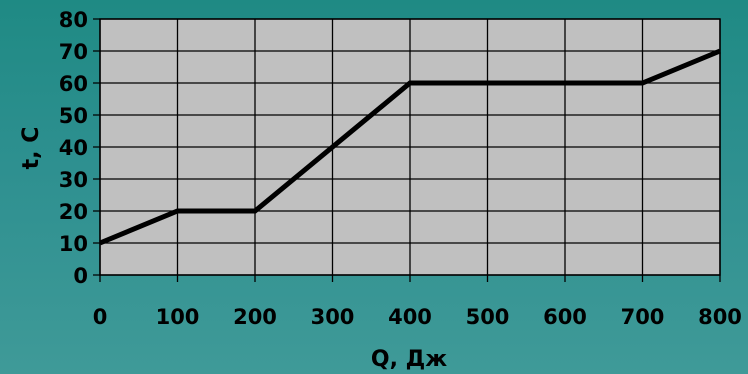  I want to click on x-tick-label: 100, so click(178, 317).